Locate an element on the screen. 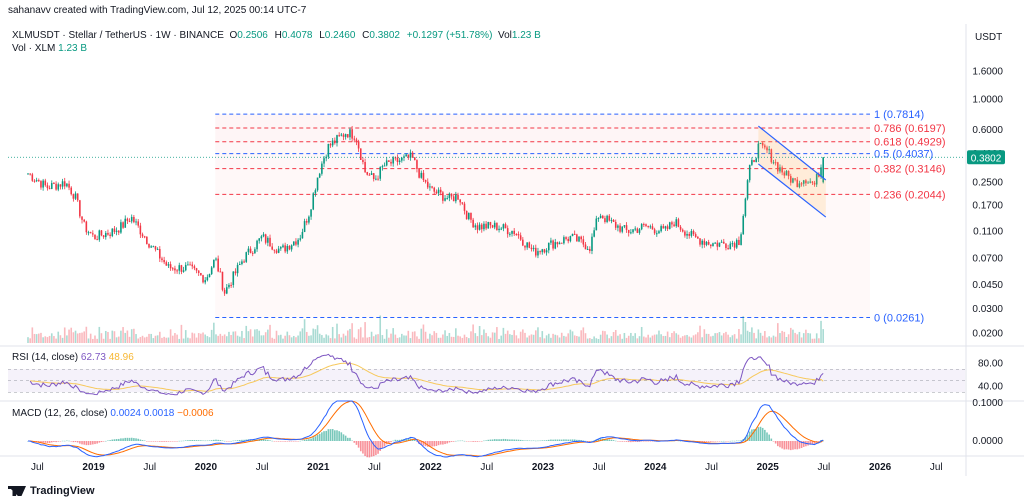 This screenshot has width=1024, height=504. macd-value: 0.0024 is located at coordinates (125, 413).